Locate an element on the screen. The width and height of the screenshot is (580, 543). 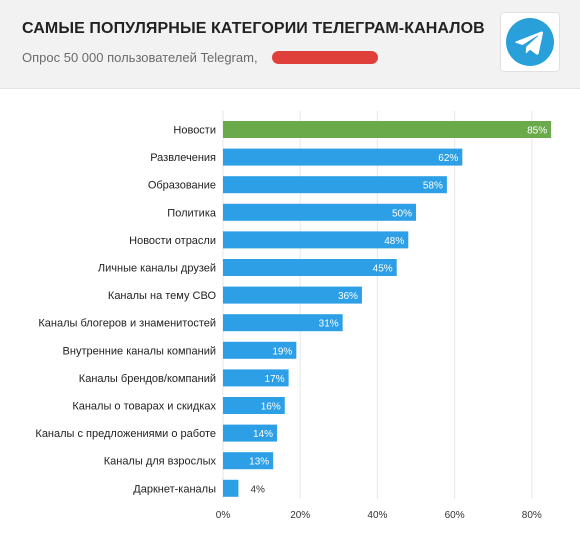
category-label: Каналы брендов/компаний is located at coordinates (147, 379).